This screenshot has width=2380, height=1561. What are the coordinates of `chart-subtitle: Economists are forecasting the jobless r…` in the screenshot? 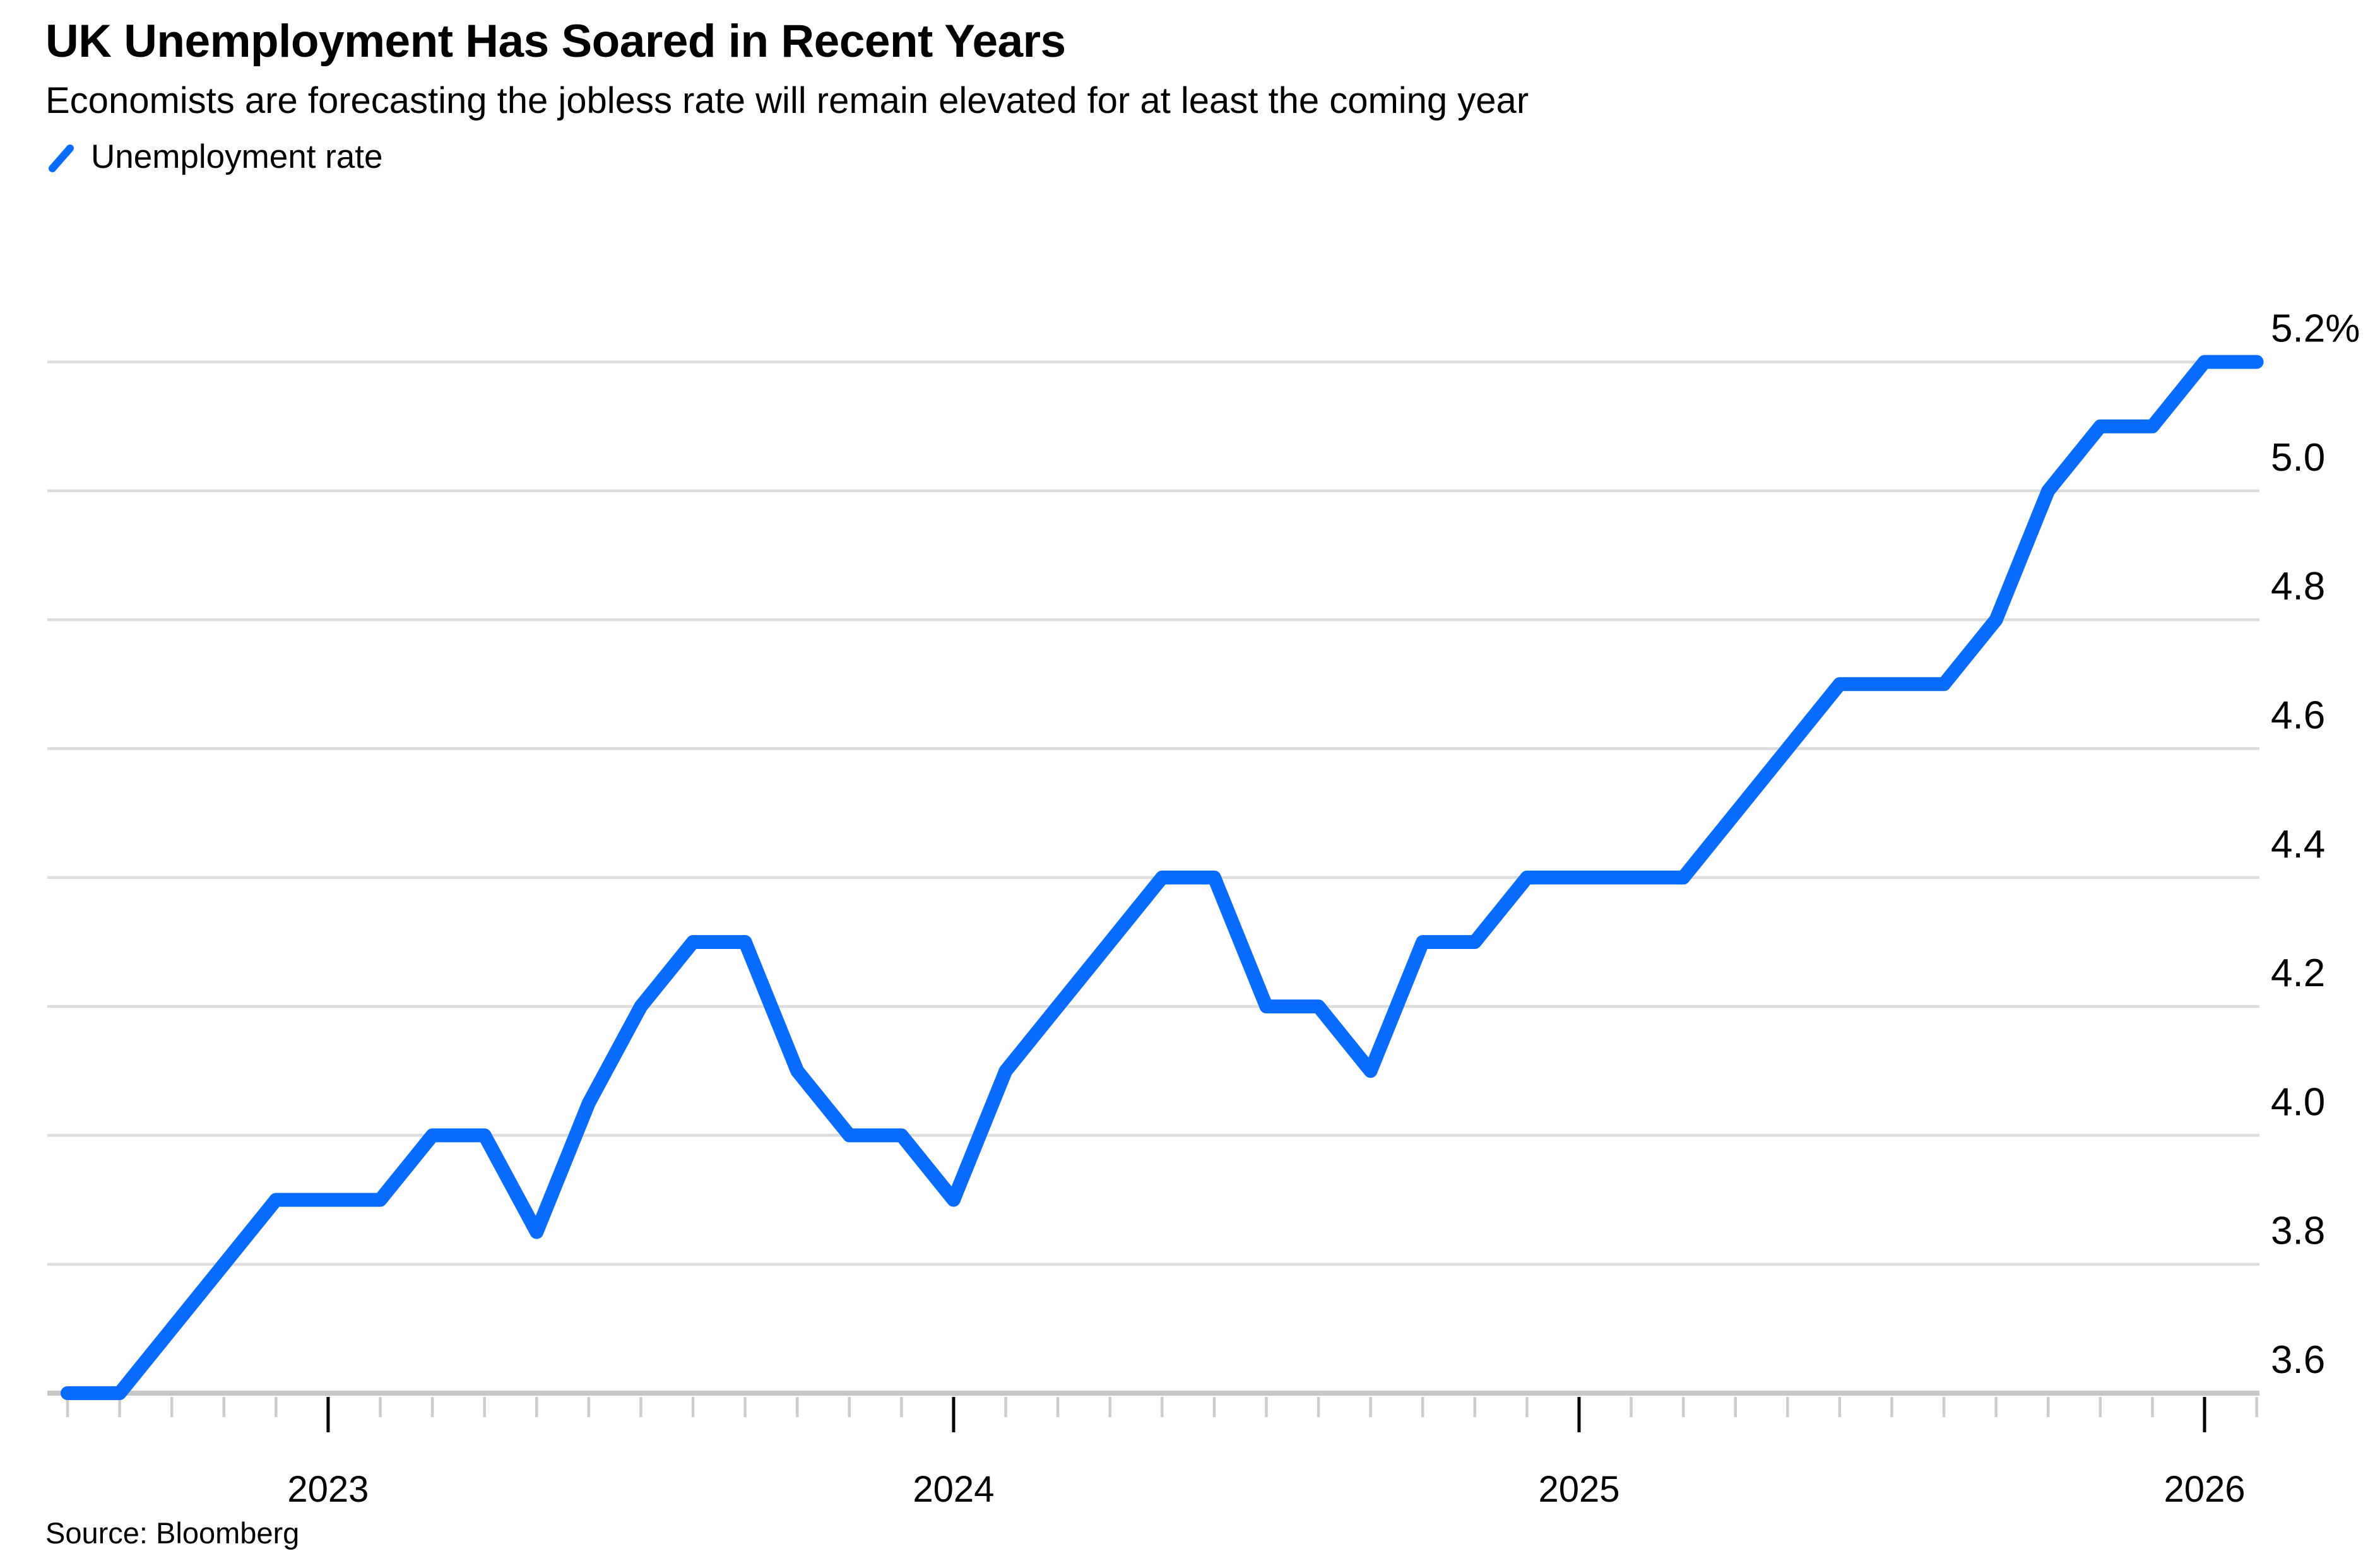 It's located at (787, 101).